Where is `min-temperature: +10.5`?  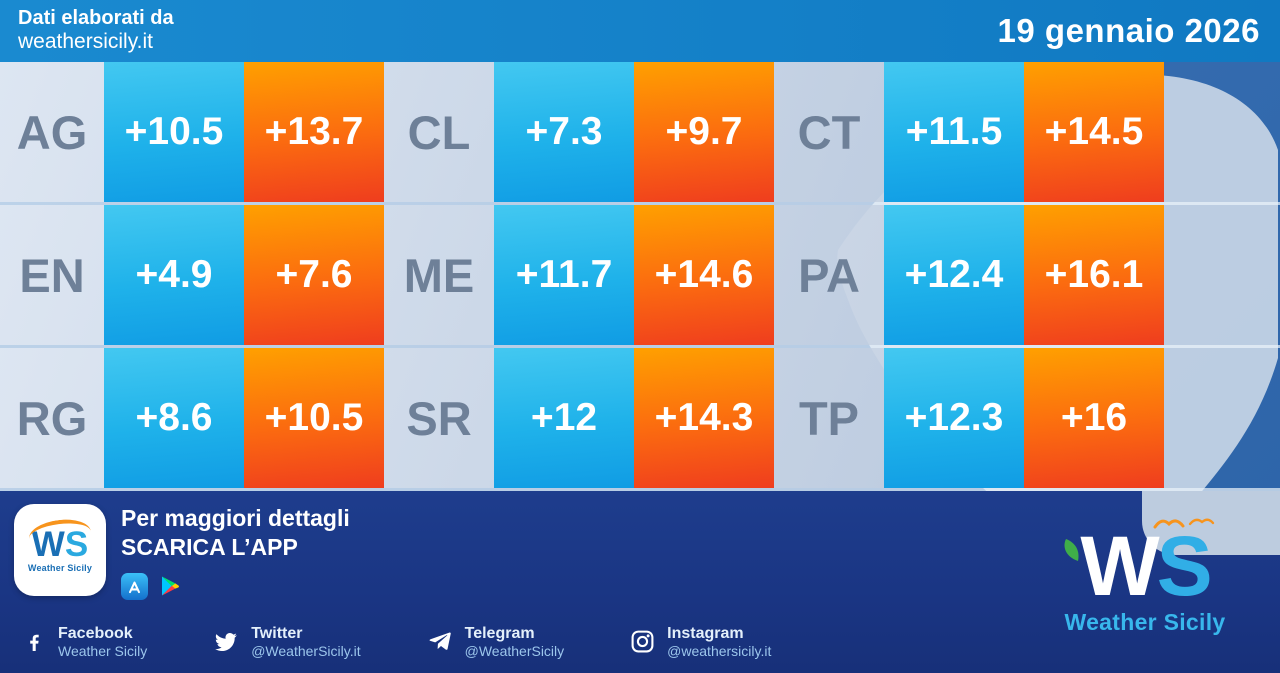 min-temperature: +10.5 is located at coordinates (174, 131).